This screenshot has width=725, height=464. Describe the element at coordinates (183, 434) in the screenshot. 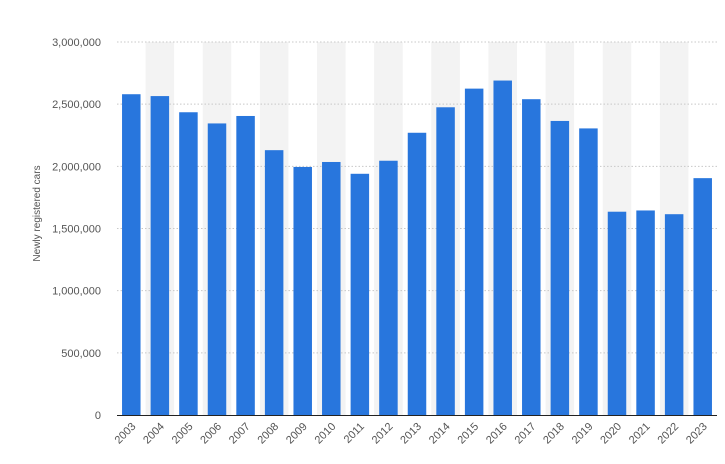

I see `x-tick-label: 2005` at that location.